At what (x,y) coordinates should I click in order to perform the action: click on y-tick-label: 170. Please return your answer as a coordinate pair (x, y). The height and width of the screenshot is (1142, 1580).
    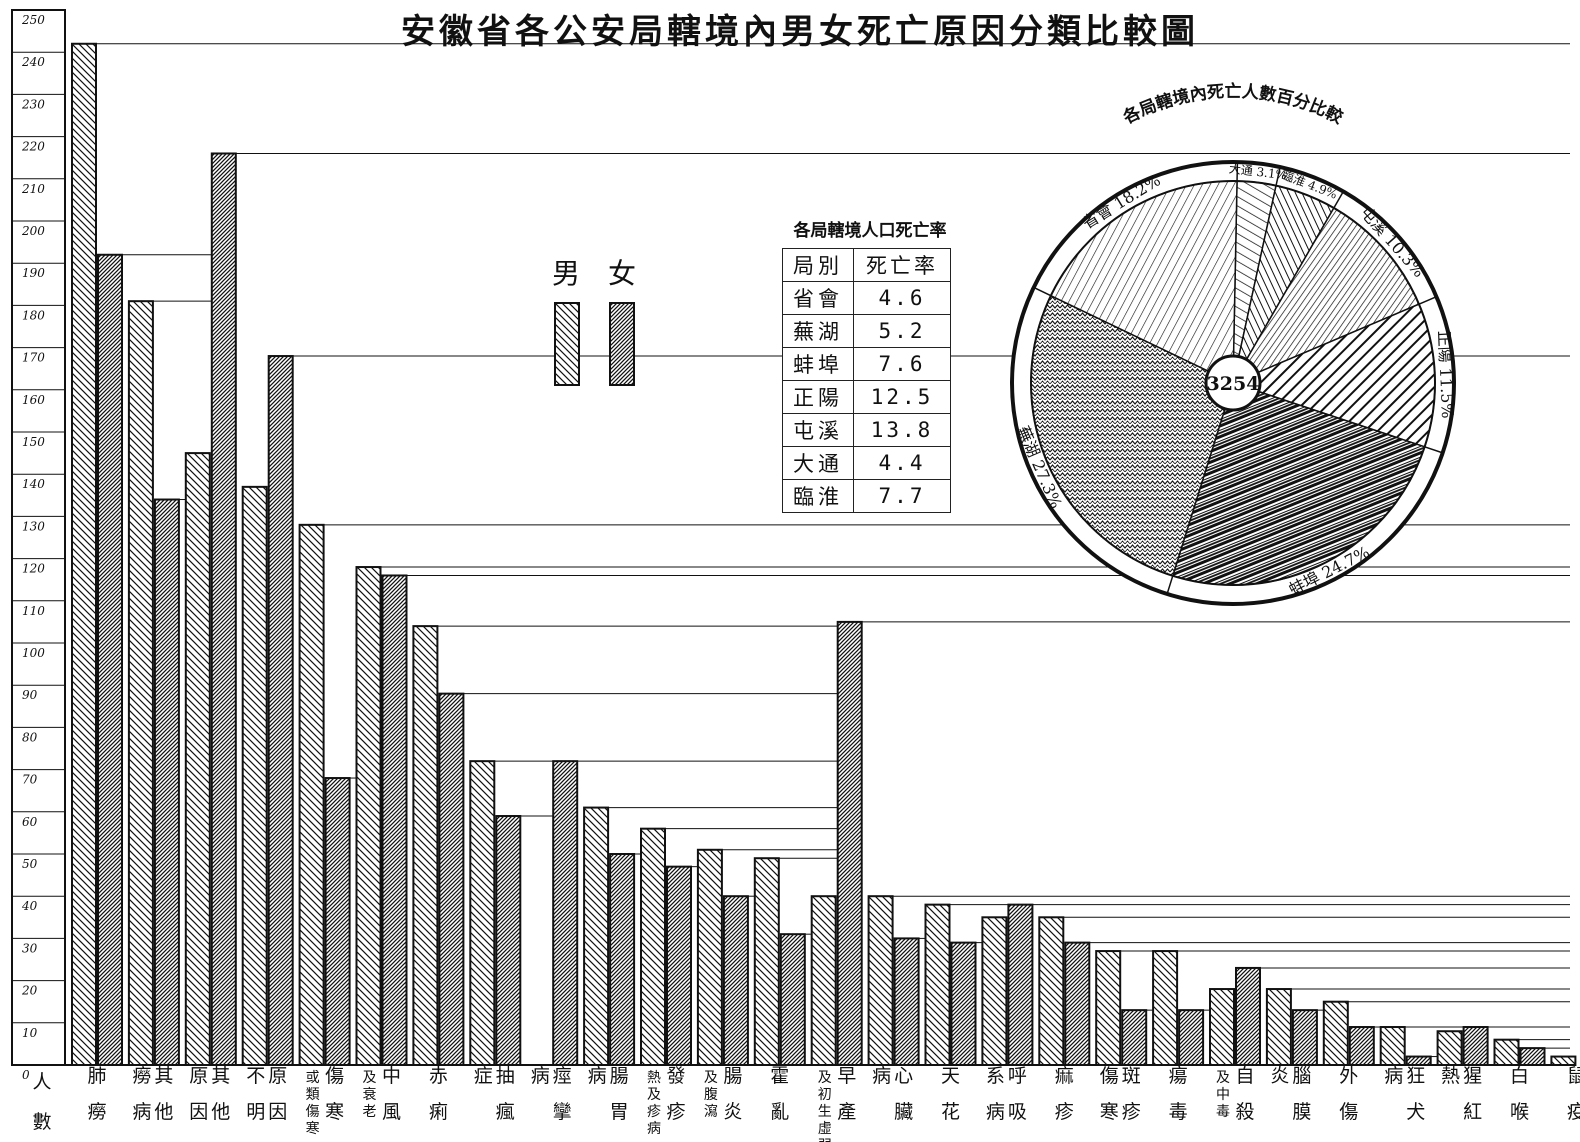
    Looking at the image, I should click on (33, 358).